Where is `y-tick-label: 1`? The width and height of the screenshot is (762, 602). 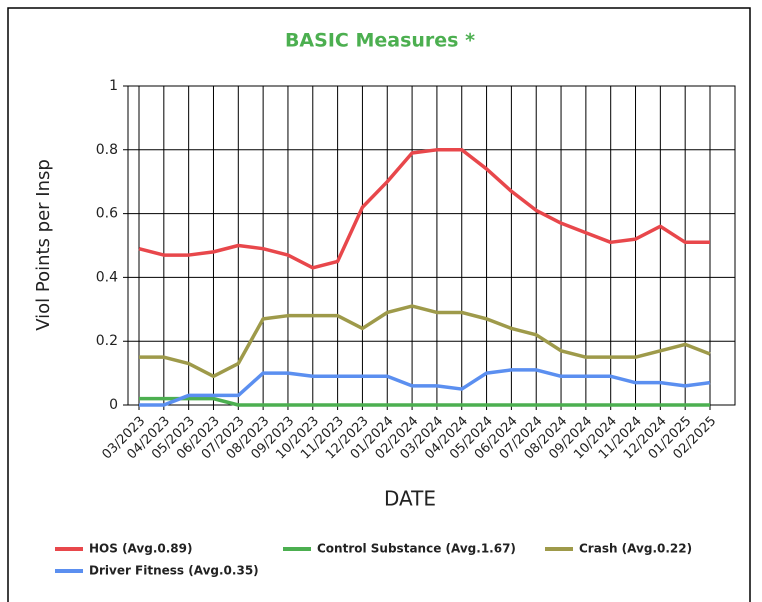 y-tick-label: 1 is located at coordinates (113, 86).